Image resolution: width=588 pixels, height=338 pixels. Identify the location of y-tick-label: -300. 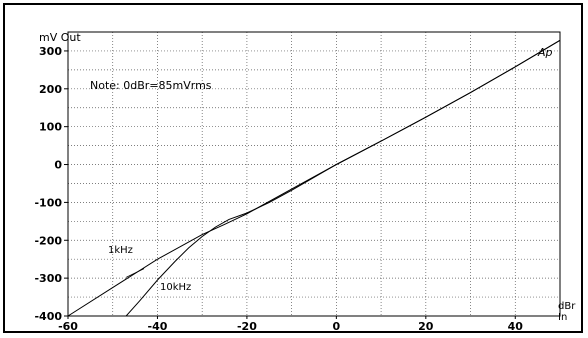
(48, 278).